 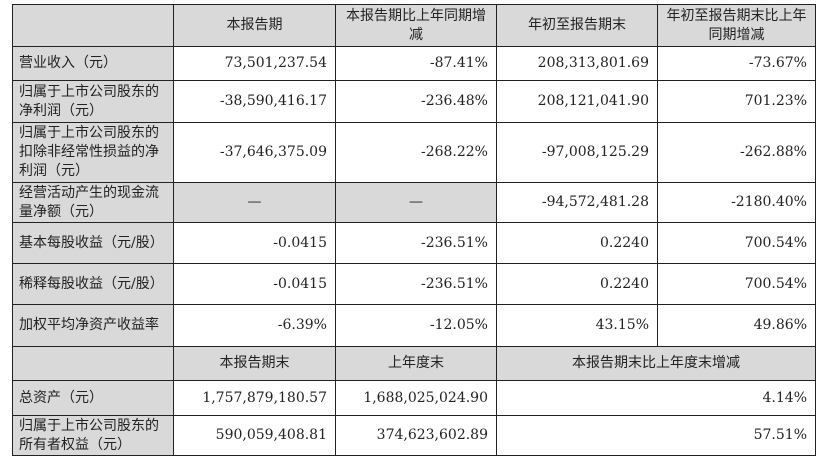 What do you see at coordinates (736, 25) in the screenshot?
I see `header-cell: 年初至报告期末比上年同期增减` at bounding box center [736, 25].